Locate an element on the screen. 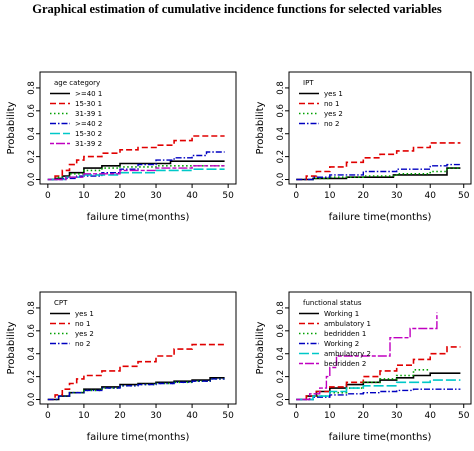 This screenshot has width=474, height=451. legend-entry: 31-39 2 is located at coordinates (88, 144).